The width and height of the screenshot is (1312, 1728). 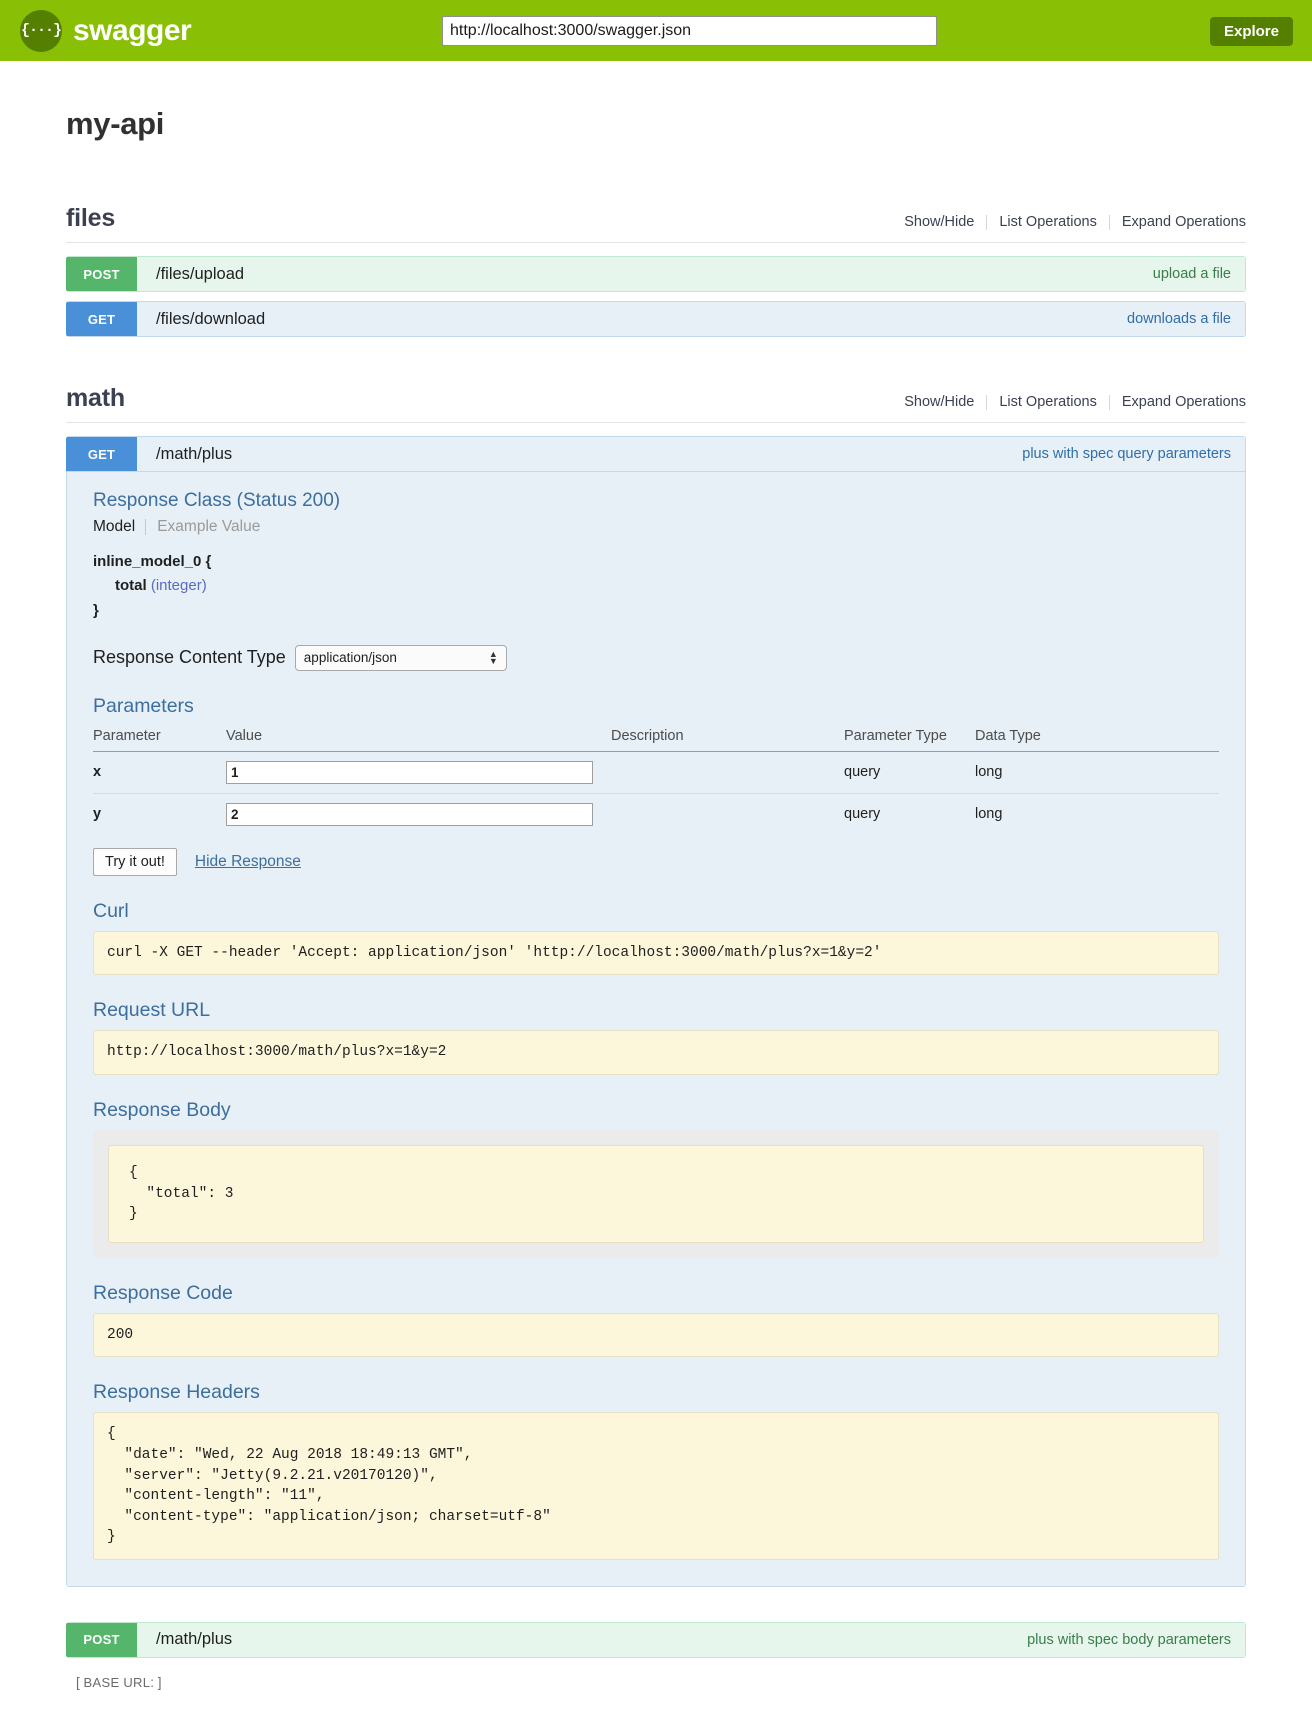 What do you see at coordinates (111, 910) in the screenshot?
I see `curl-title: Curl` at bounding box center [111, 910].